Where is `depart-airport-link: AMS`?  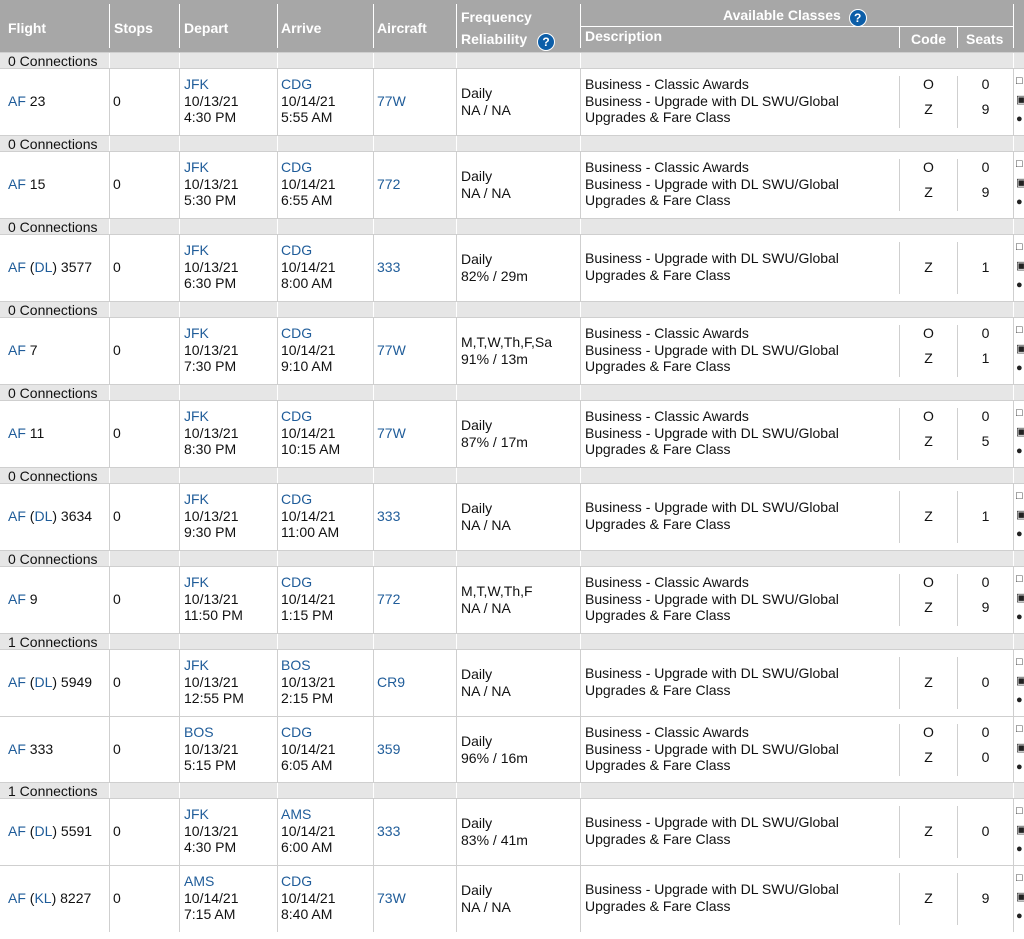
depart-airport-link: AMS is located at coordinates (199, 881).